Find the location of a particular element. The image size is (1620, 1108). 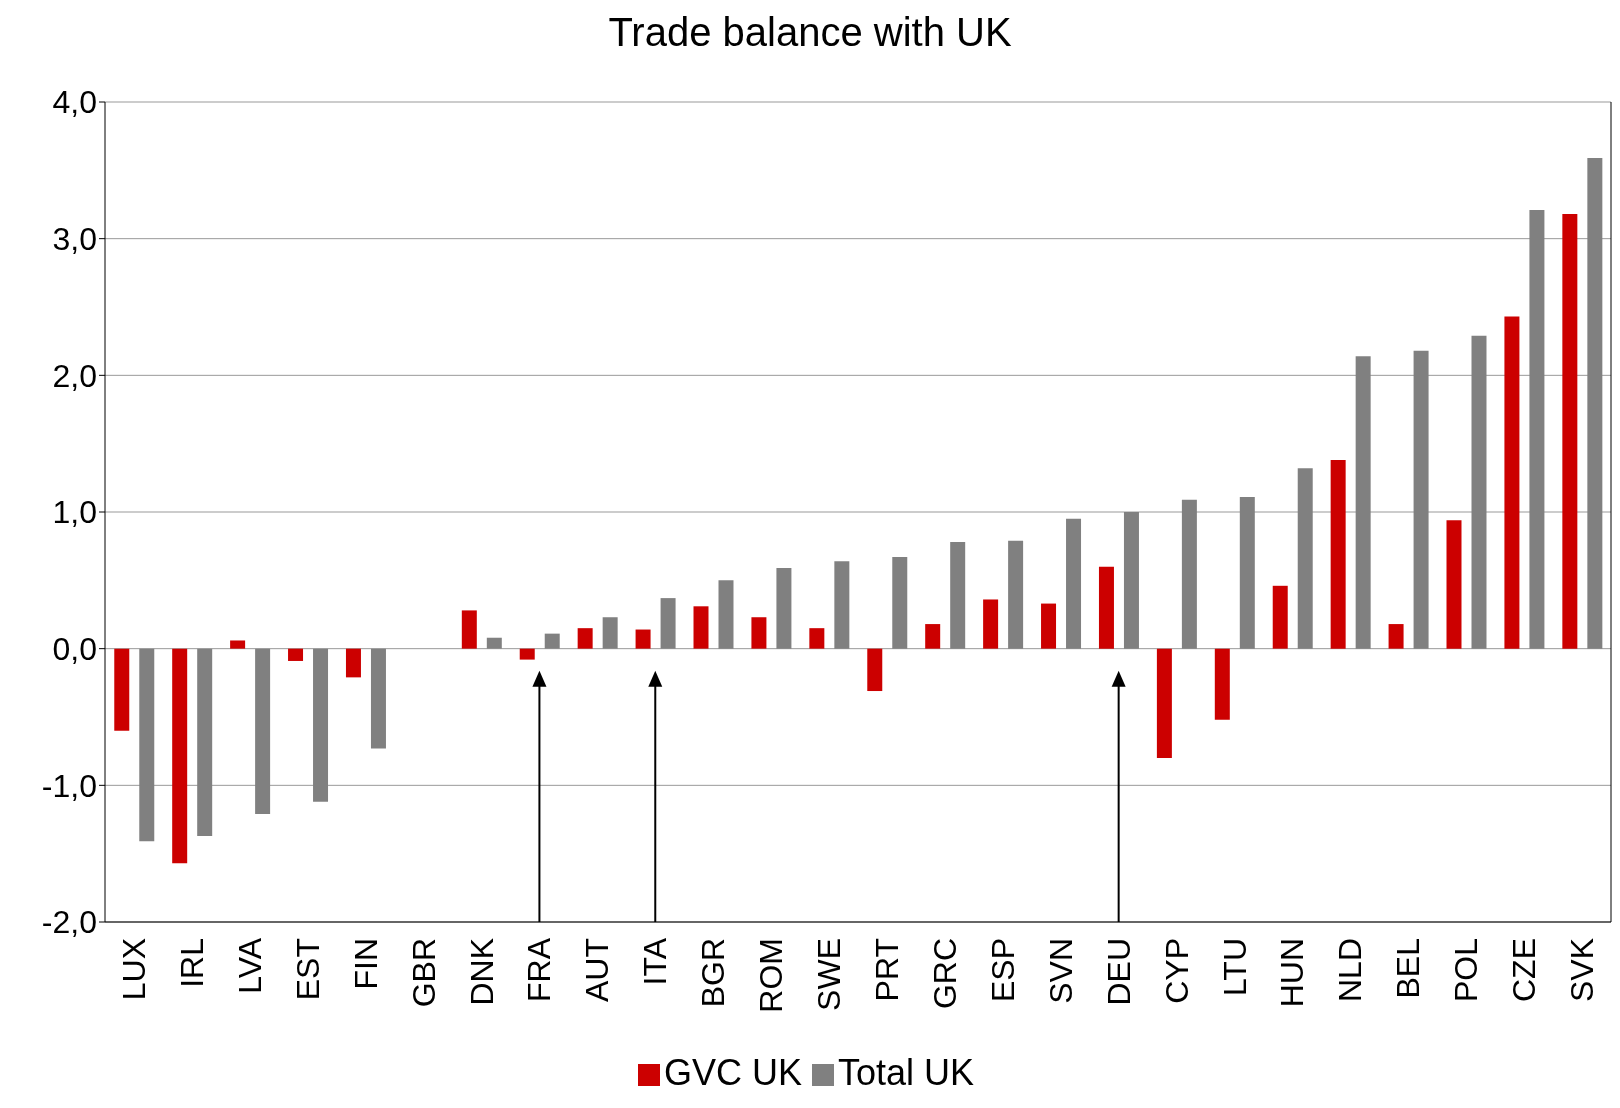

x-tick-label: SWE is located at coordinates (829, 974).